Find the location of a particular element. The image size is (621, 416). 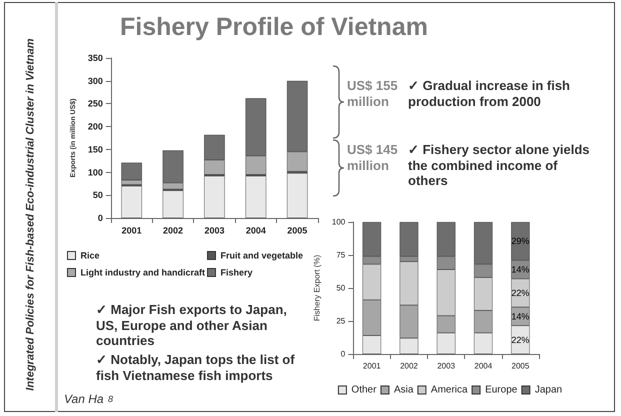

legend-label: Other is located at coordinates (364, 390).